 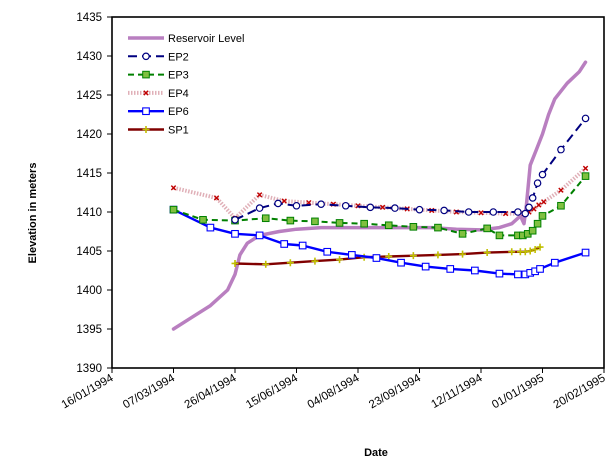 I want to click on series-line-ep2, so click(x=410, y=169).